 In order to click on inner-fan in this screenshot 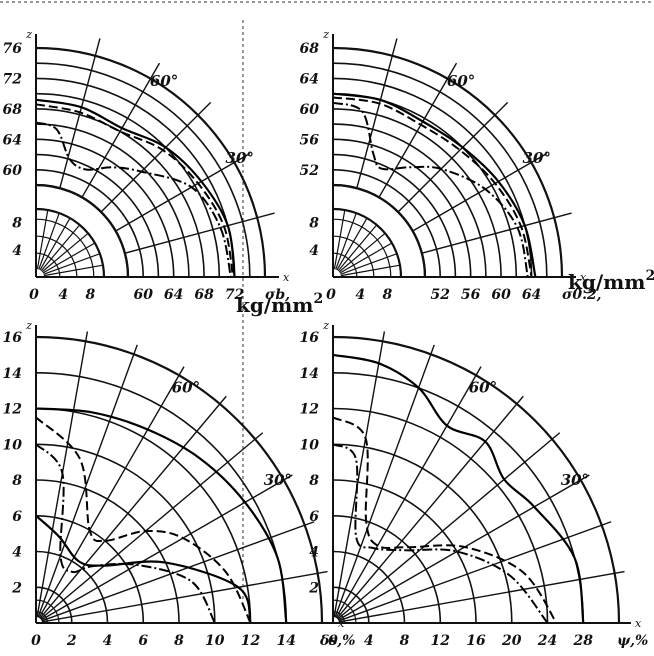, I will do `click(70, 242)`.